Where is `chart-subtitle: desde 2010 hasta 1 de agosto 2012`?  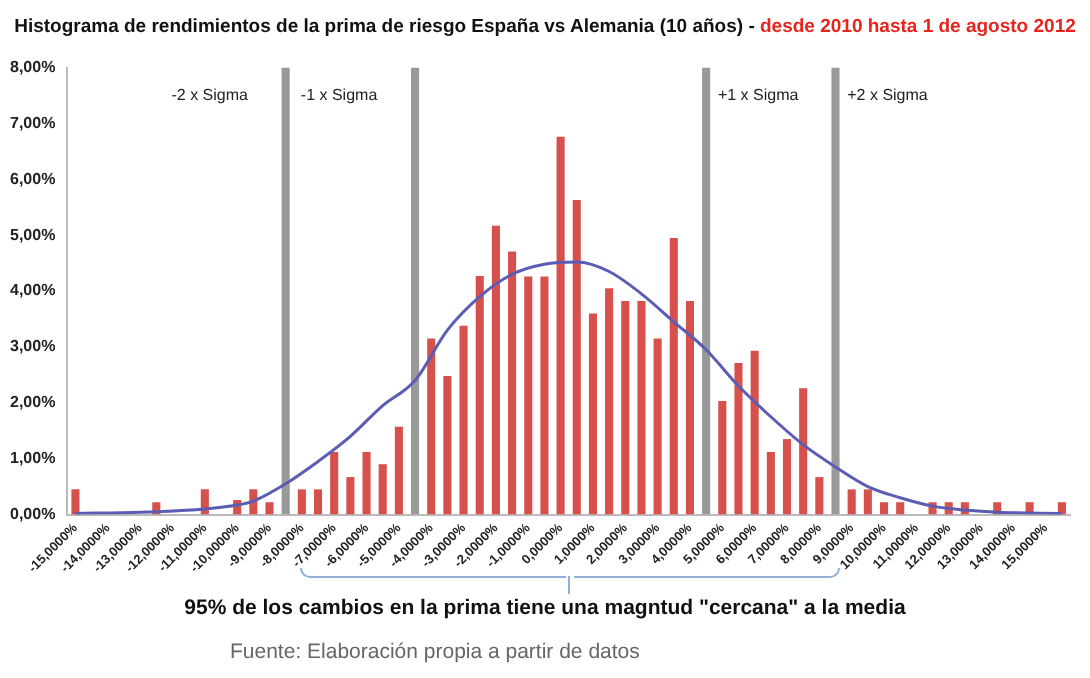
chart-subtitle: desde 2010 hasta 1 de agosto 2012 is located at coordinates (918, 27).